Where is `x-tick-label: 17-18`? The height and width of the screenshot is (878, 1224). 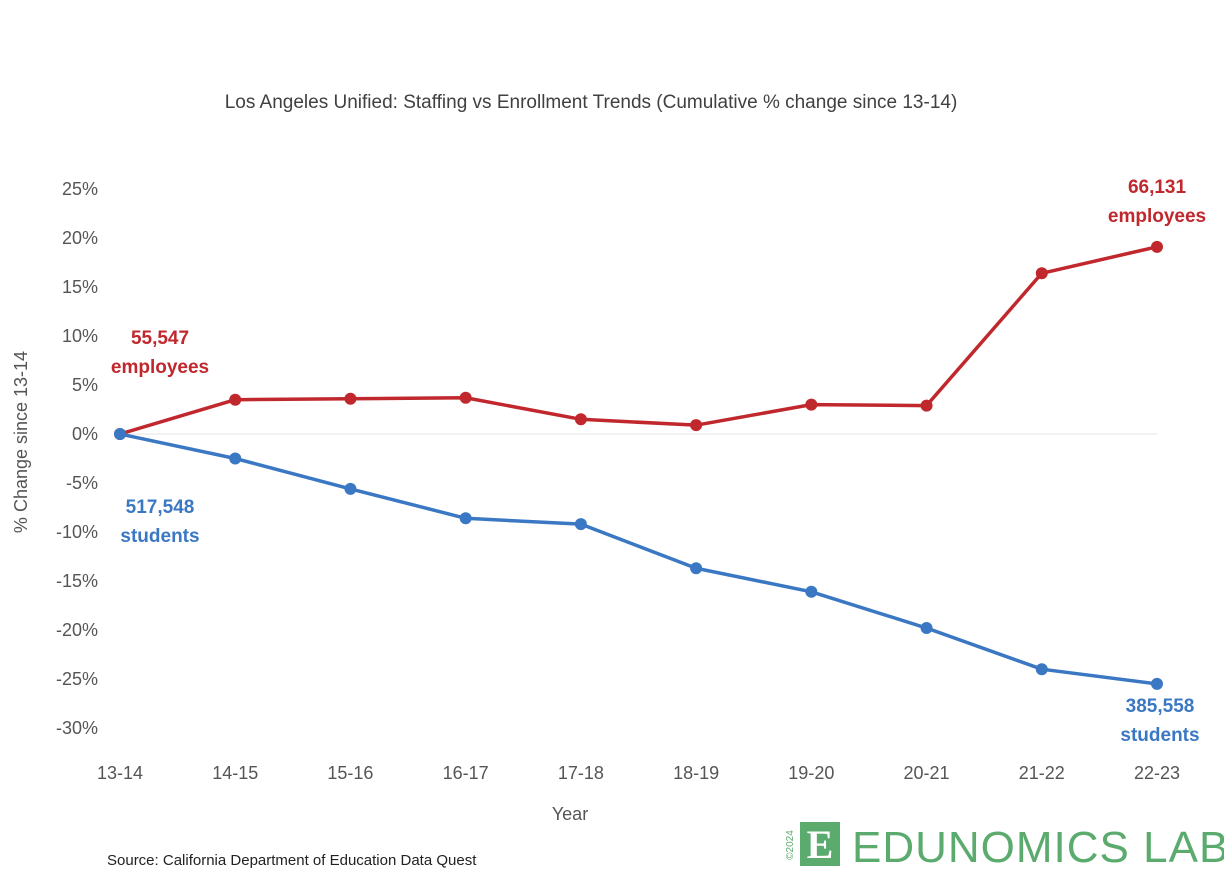 x-tick-label: 17-18 is located at coordinates (581, 773).